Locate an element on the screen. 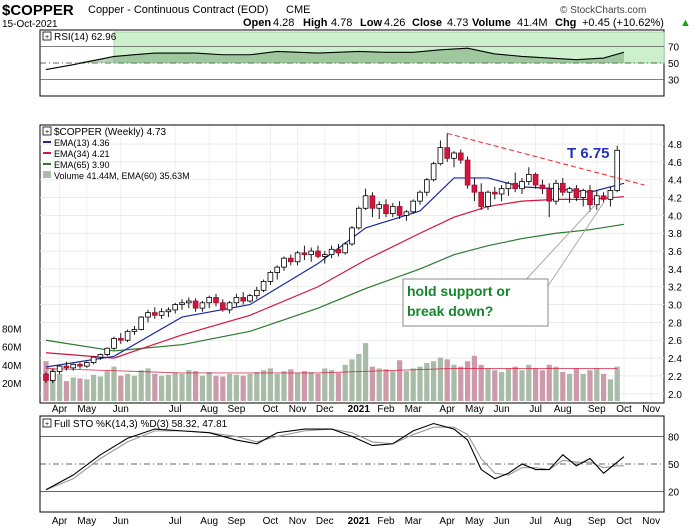 Image resolution: width=700 pixels, height=530 pixels. rsi-label: + RSI(14) 62.96 is located at coordinates (79, 37).